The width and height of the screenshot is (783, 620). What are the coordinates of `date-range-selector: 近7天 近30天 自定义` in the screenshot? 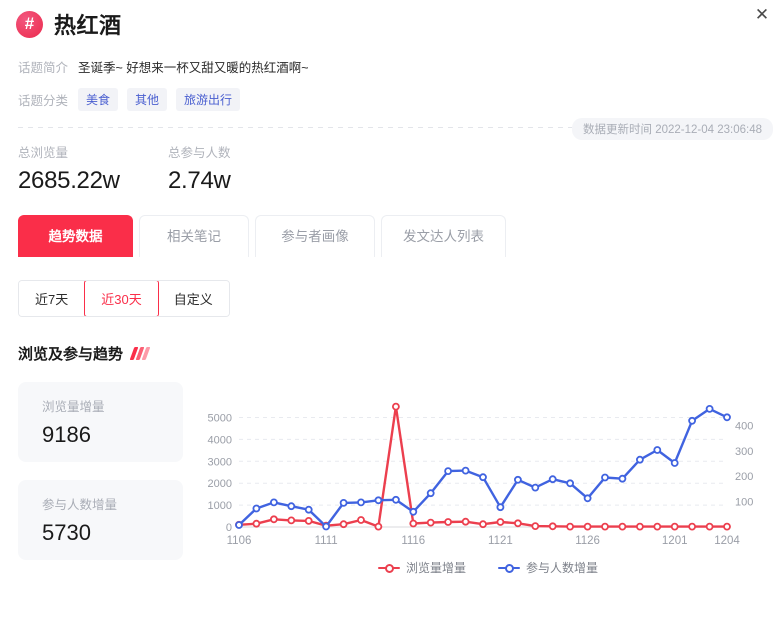 It's located at (124, 298).